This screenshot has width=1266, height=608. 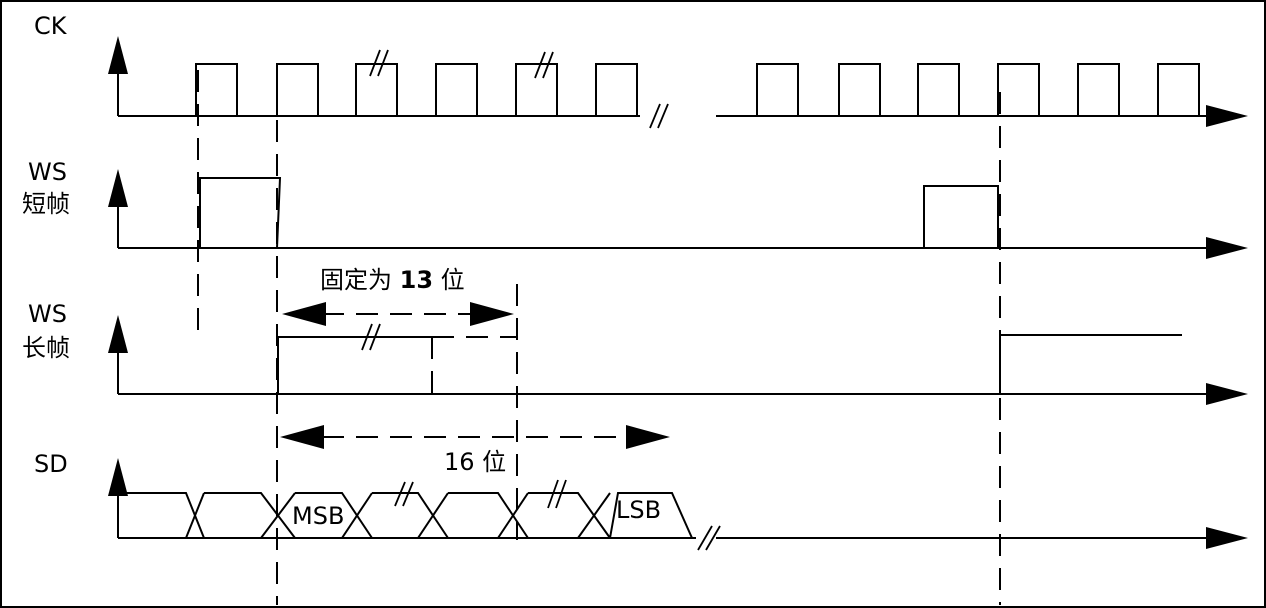 I want to click on ws-short-sublabel: 短帧, so click(x=46, y=204).